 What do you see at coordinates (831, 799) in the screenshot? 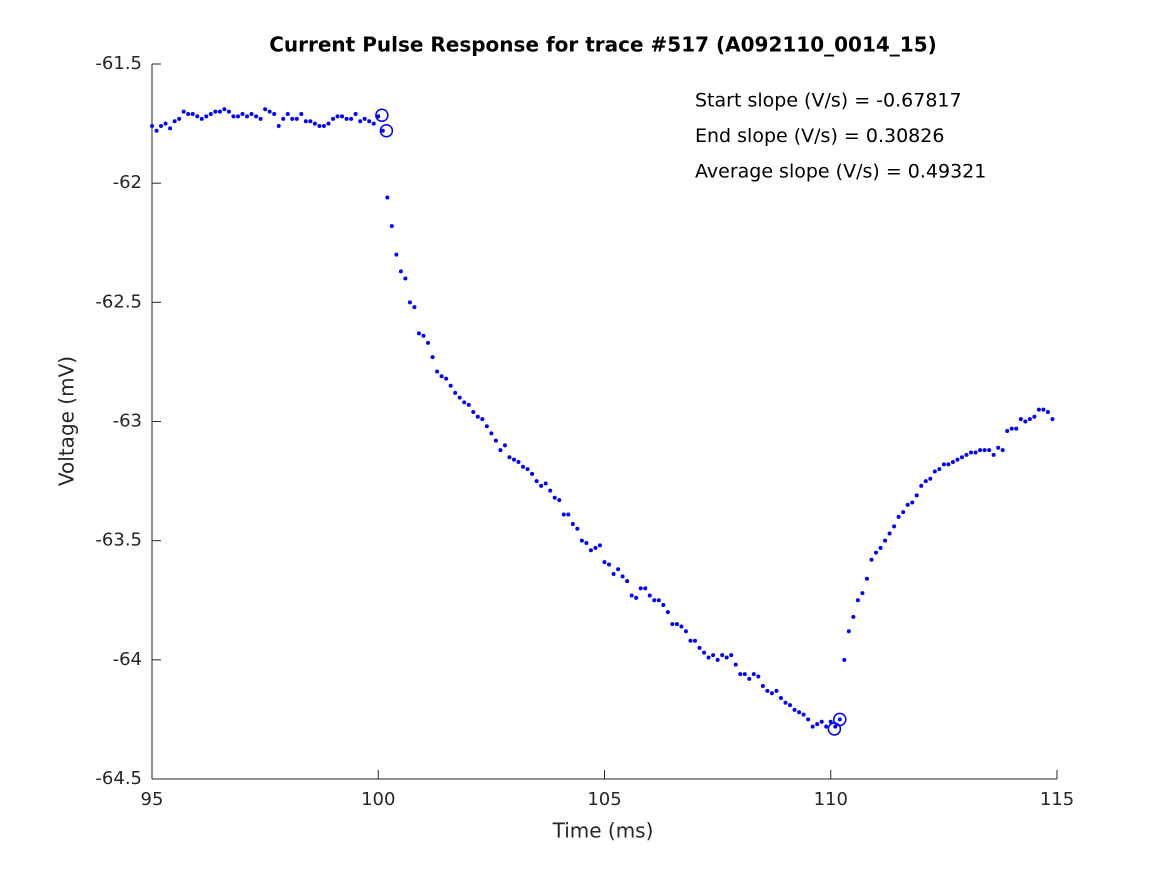
I see `x-tick-label: 110` at bounding box center [831, 799].